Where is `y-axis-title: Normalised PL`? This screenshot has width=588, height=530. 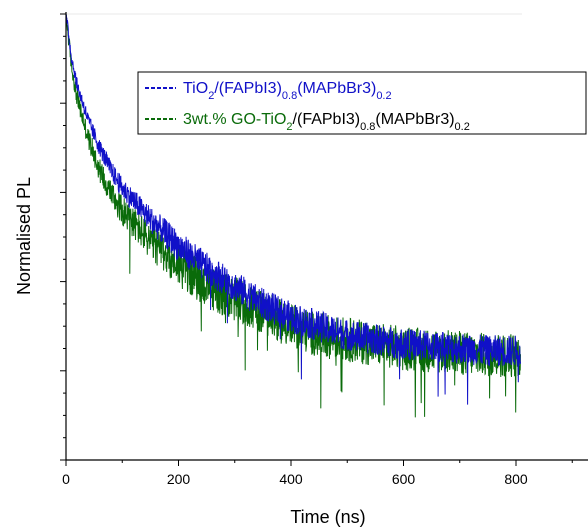 y-axis-title: Normalised PL is located at coordinates (24, 236).